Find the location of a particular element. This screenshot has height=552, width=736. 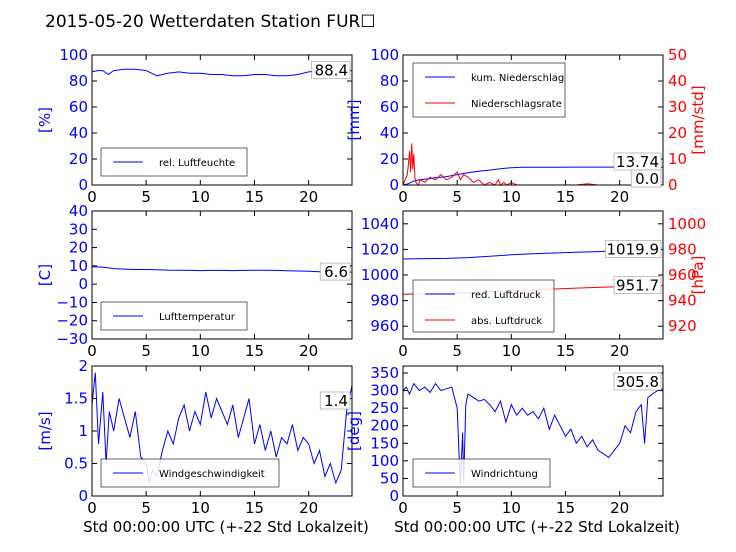

last-value-label: 6.6 is located at coordinates (336, 272).